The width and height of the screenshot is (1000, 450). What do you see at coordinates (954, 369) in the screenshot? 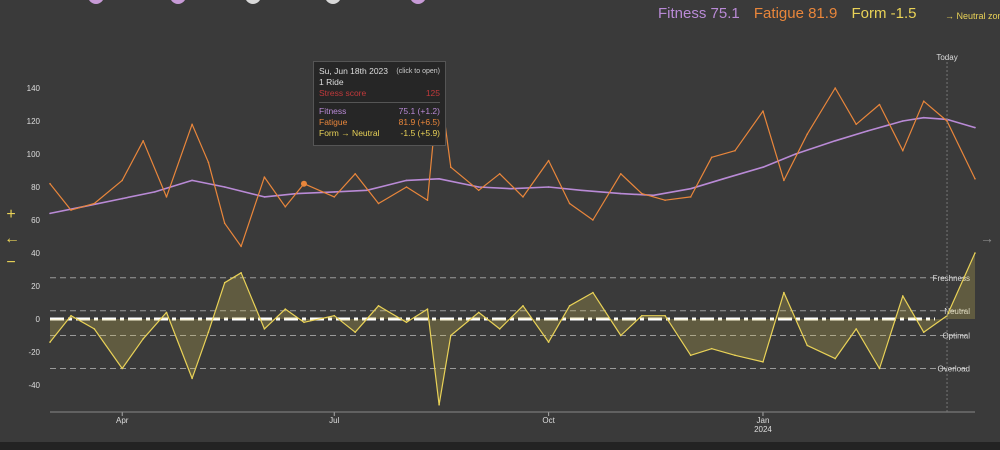
I see `zone-label-overload: Overload` at bounding box center [954, 369].